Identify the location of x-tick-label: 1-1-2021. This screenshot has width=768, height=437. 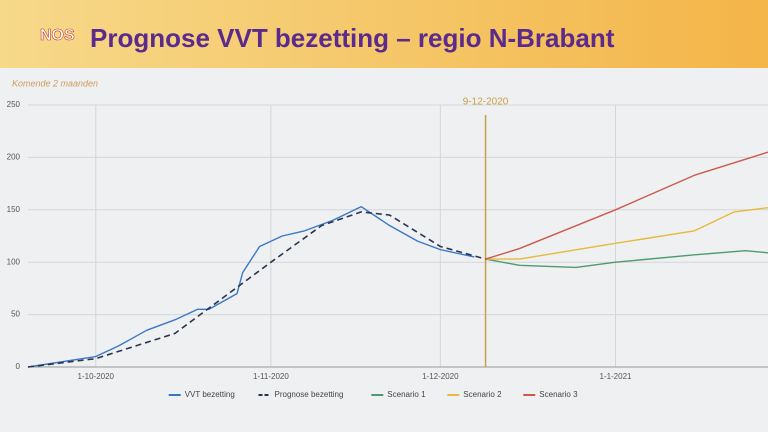
(615, 376).